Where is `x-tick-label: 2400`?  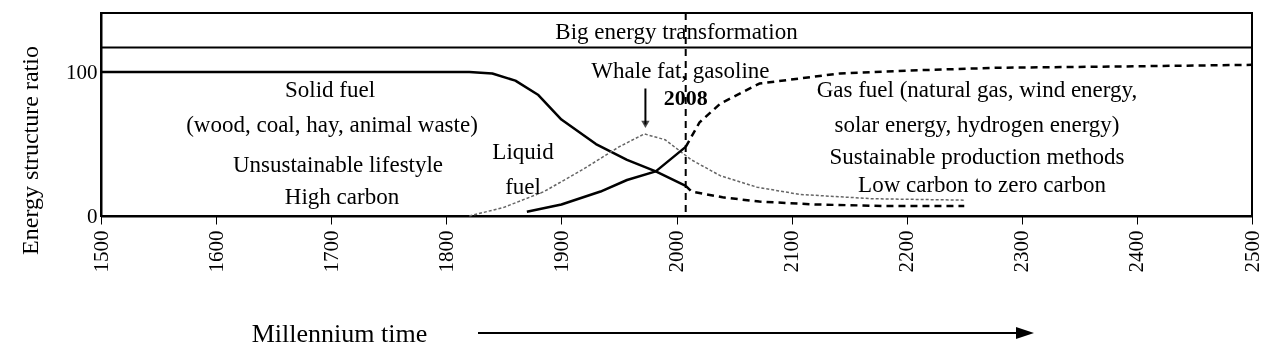 x-tick-label: 2400 is located at coordinates (1136, 251).